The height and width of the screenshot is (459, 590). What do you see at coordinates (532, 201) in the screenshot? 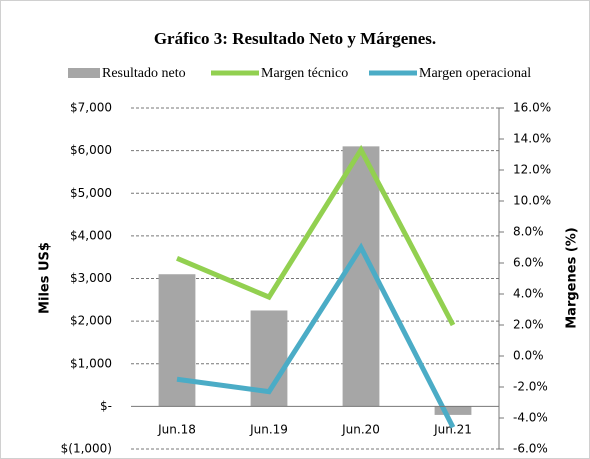
I see `y2-tick-label: 10.0%` at bounding box center [532, 201].